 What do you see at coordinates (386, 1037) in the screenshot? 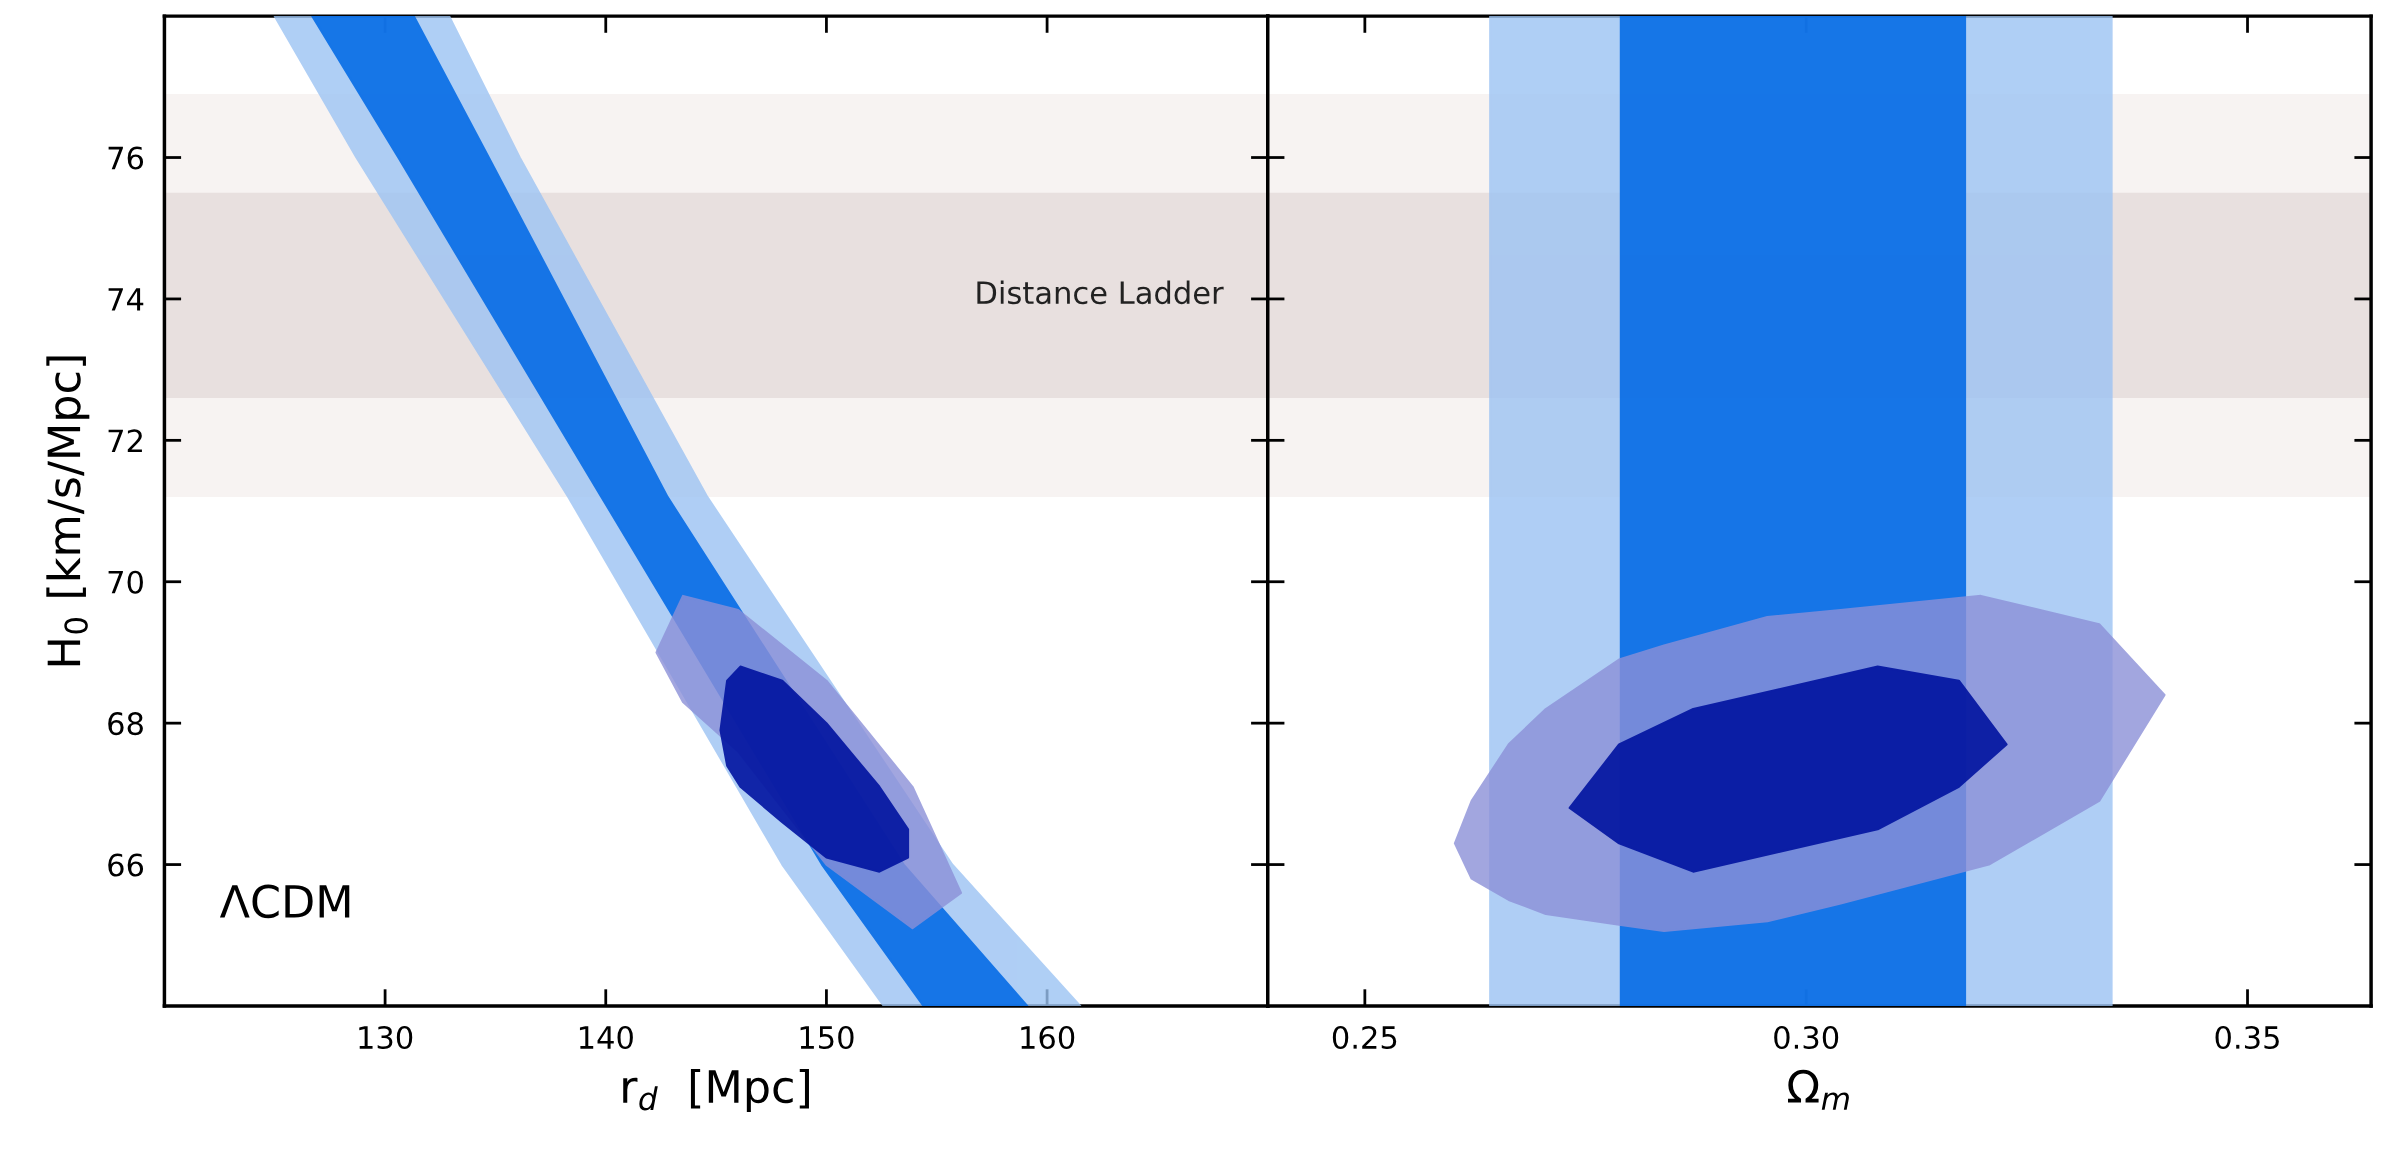
I see `x-tick-label: 130` at bounding box center [386, 1037].